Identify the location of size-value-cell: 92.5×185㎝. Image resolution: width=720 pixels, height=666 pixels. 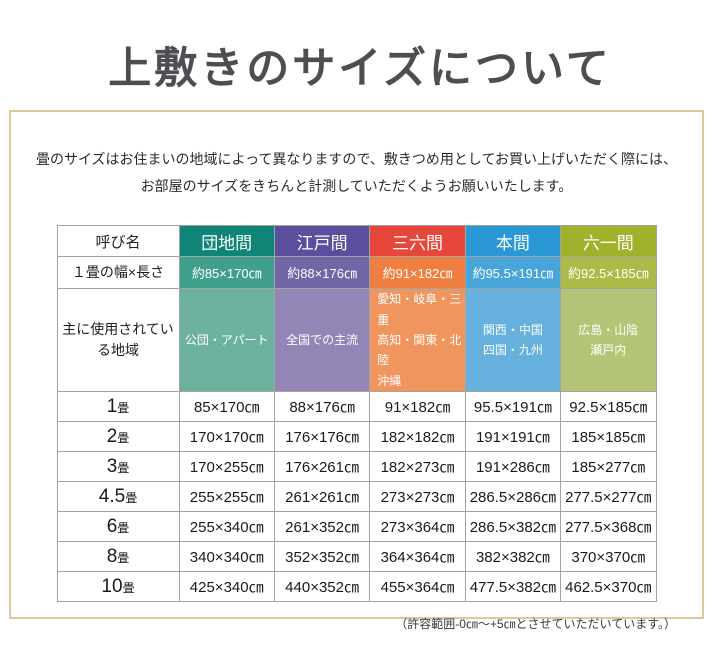
(608, 407).